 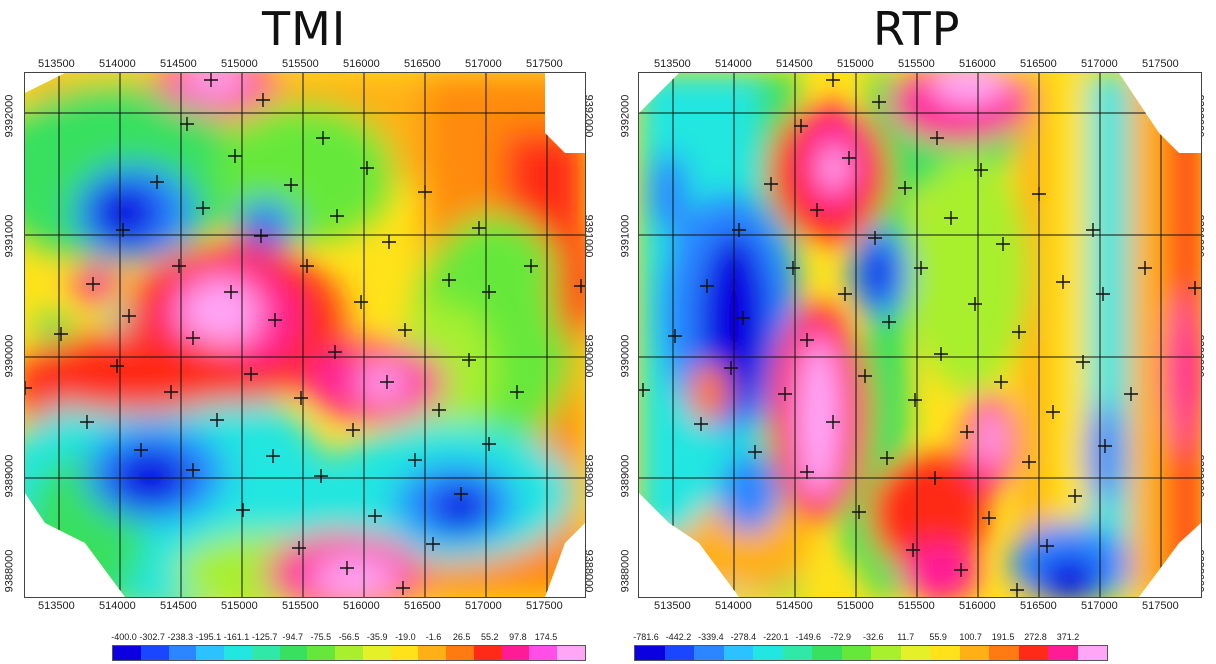 I want to click on colorbar-label: 26.5, so click(x=461, y=637).